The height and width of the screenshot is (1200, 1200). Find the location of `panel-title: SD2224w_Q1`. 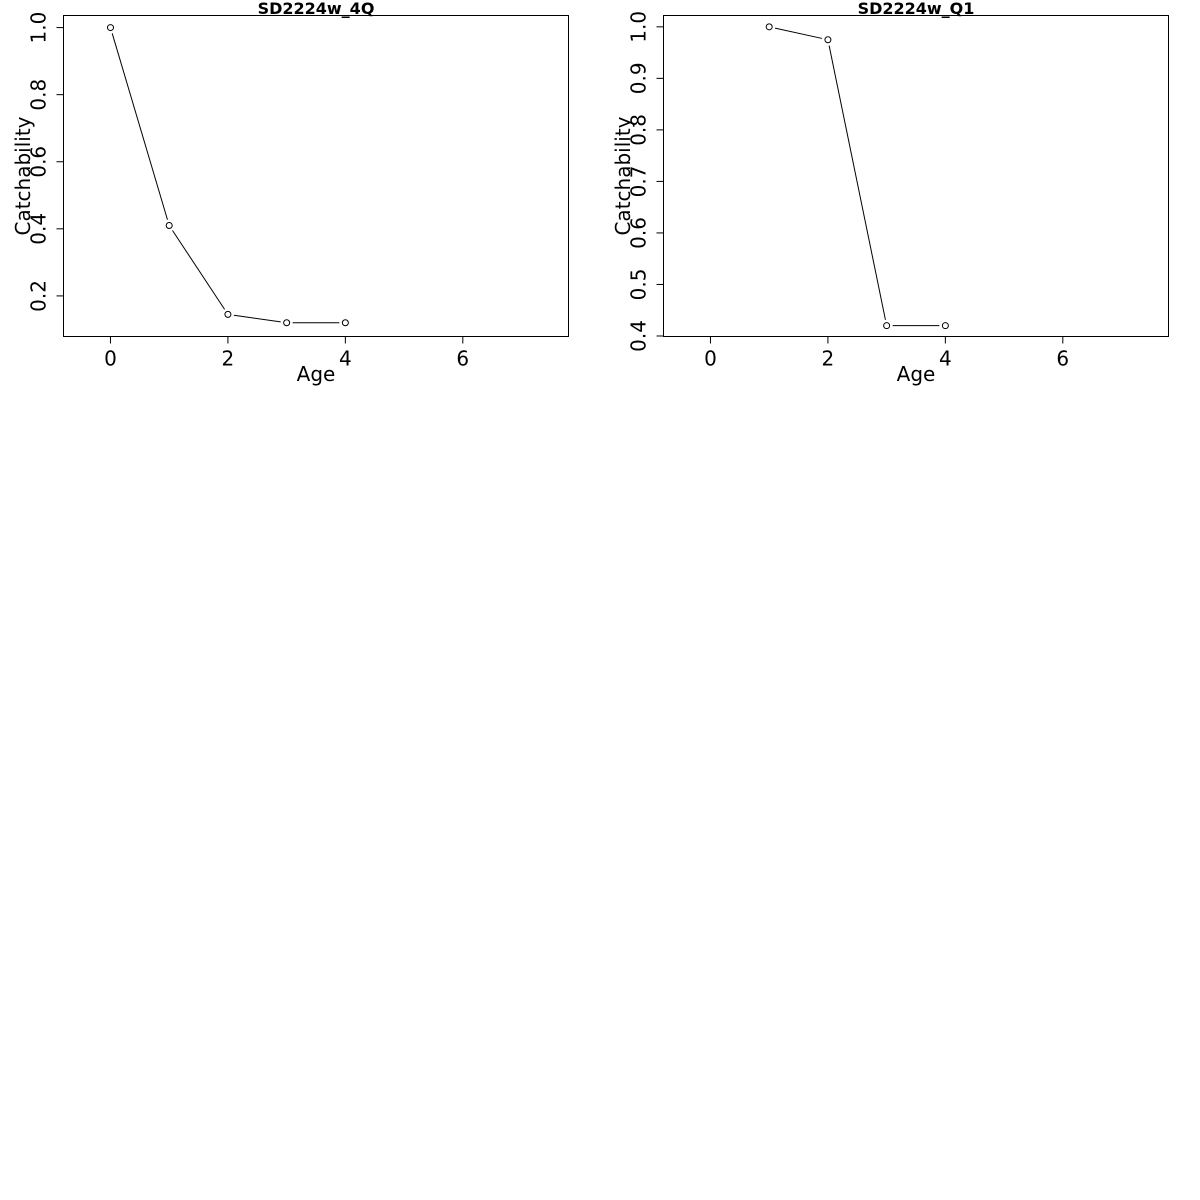

panel-title: SD2224w_Q1 is located at coordinates (916, 9).